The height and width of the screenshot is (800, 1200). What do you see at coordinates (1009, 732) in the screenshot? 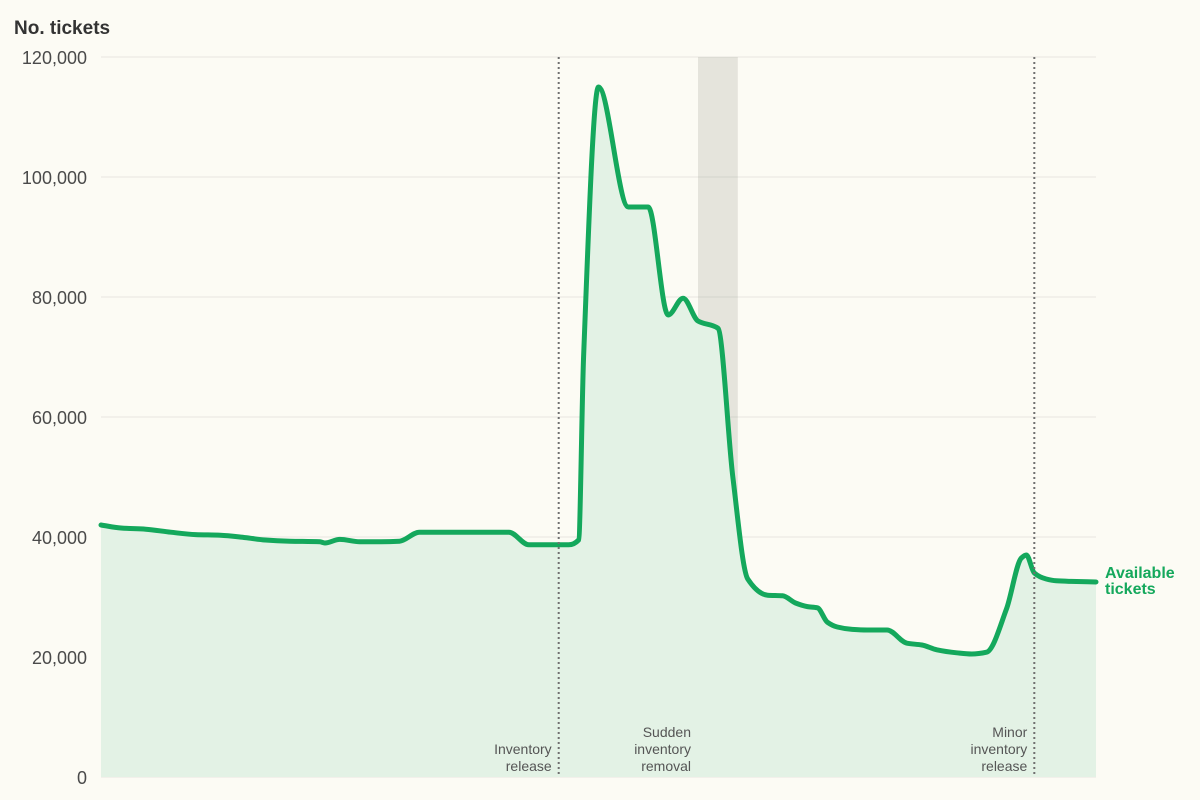
I see `annotation-label: Minor` at bounding box center [1009, 732].